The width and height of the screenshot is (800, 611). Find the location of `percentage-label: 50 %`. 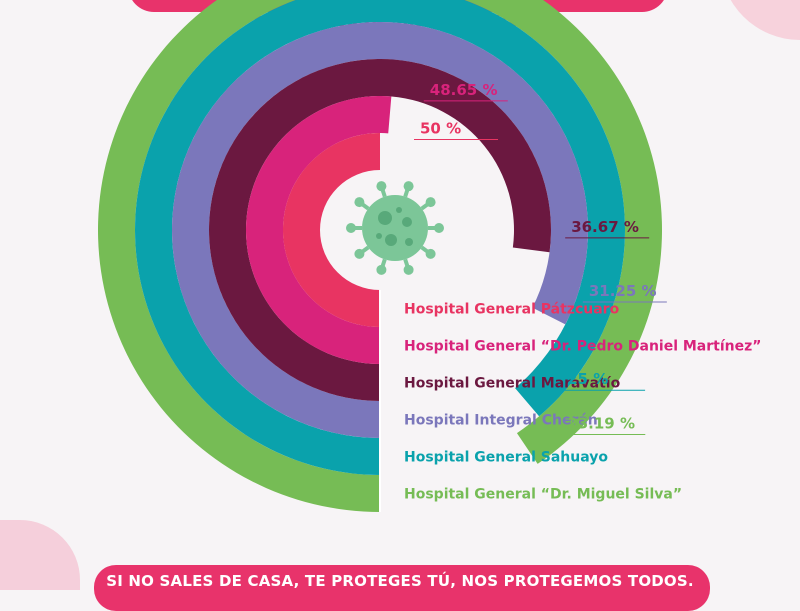

percentage-label: 50 % is located at coordinates (440, 129).